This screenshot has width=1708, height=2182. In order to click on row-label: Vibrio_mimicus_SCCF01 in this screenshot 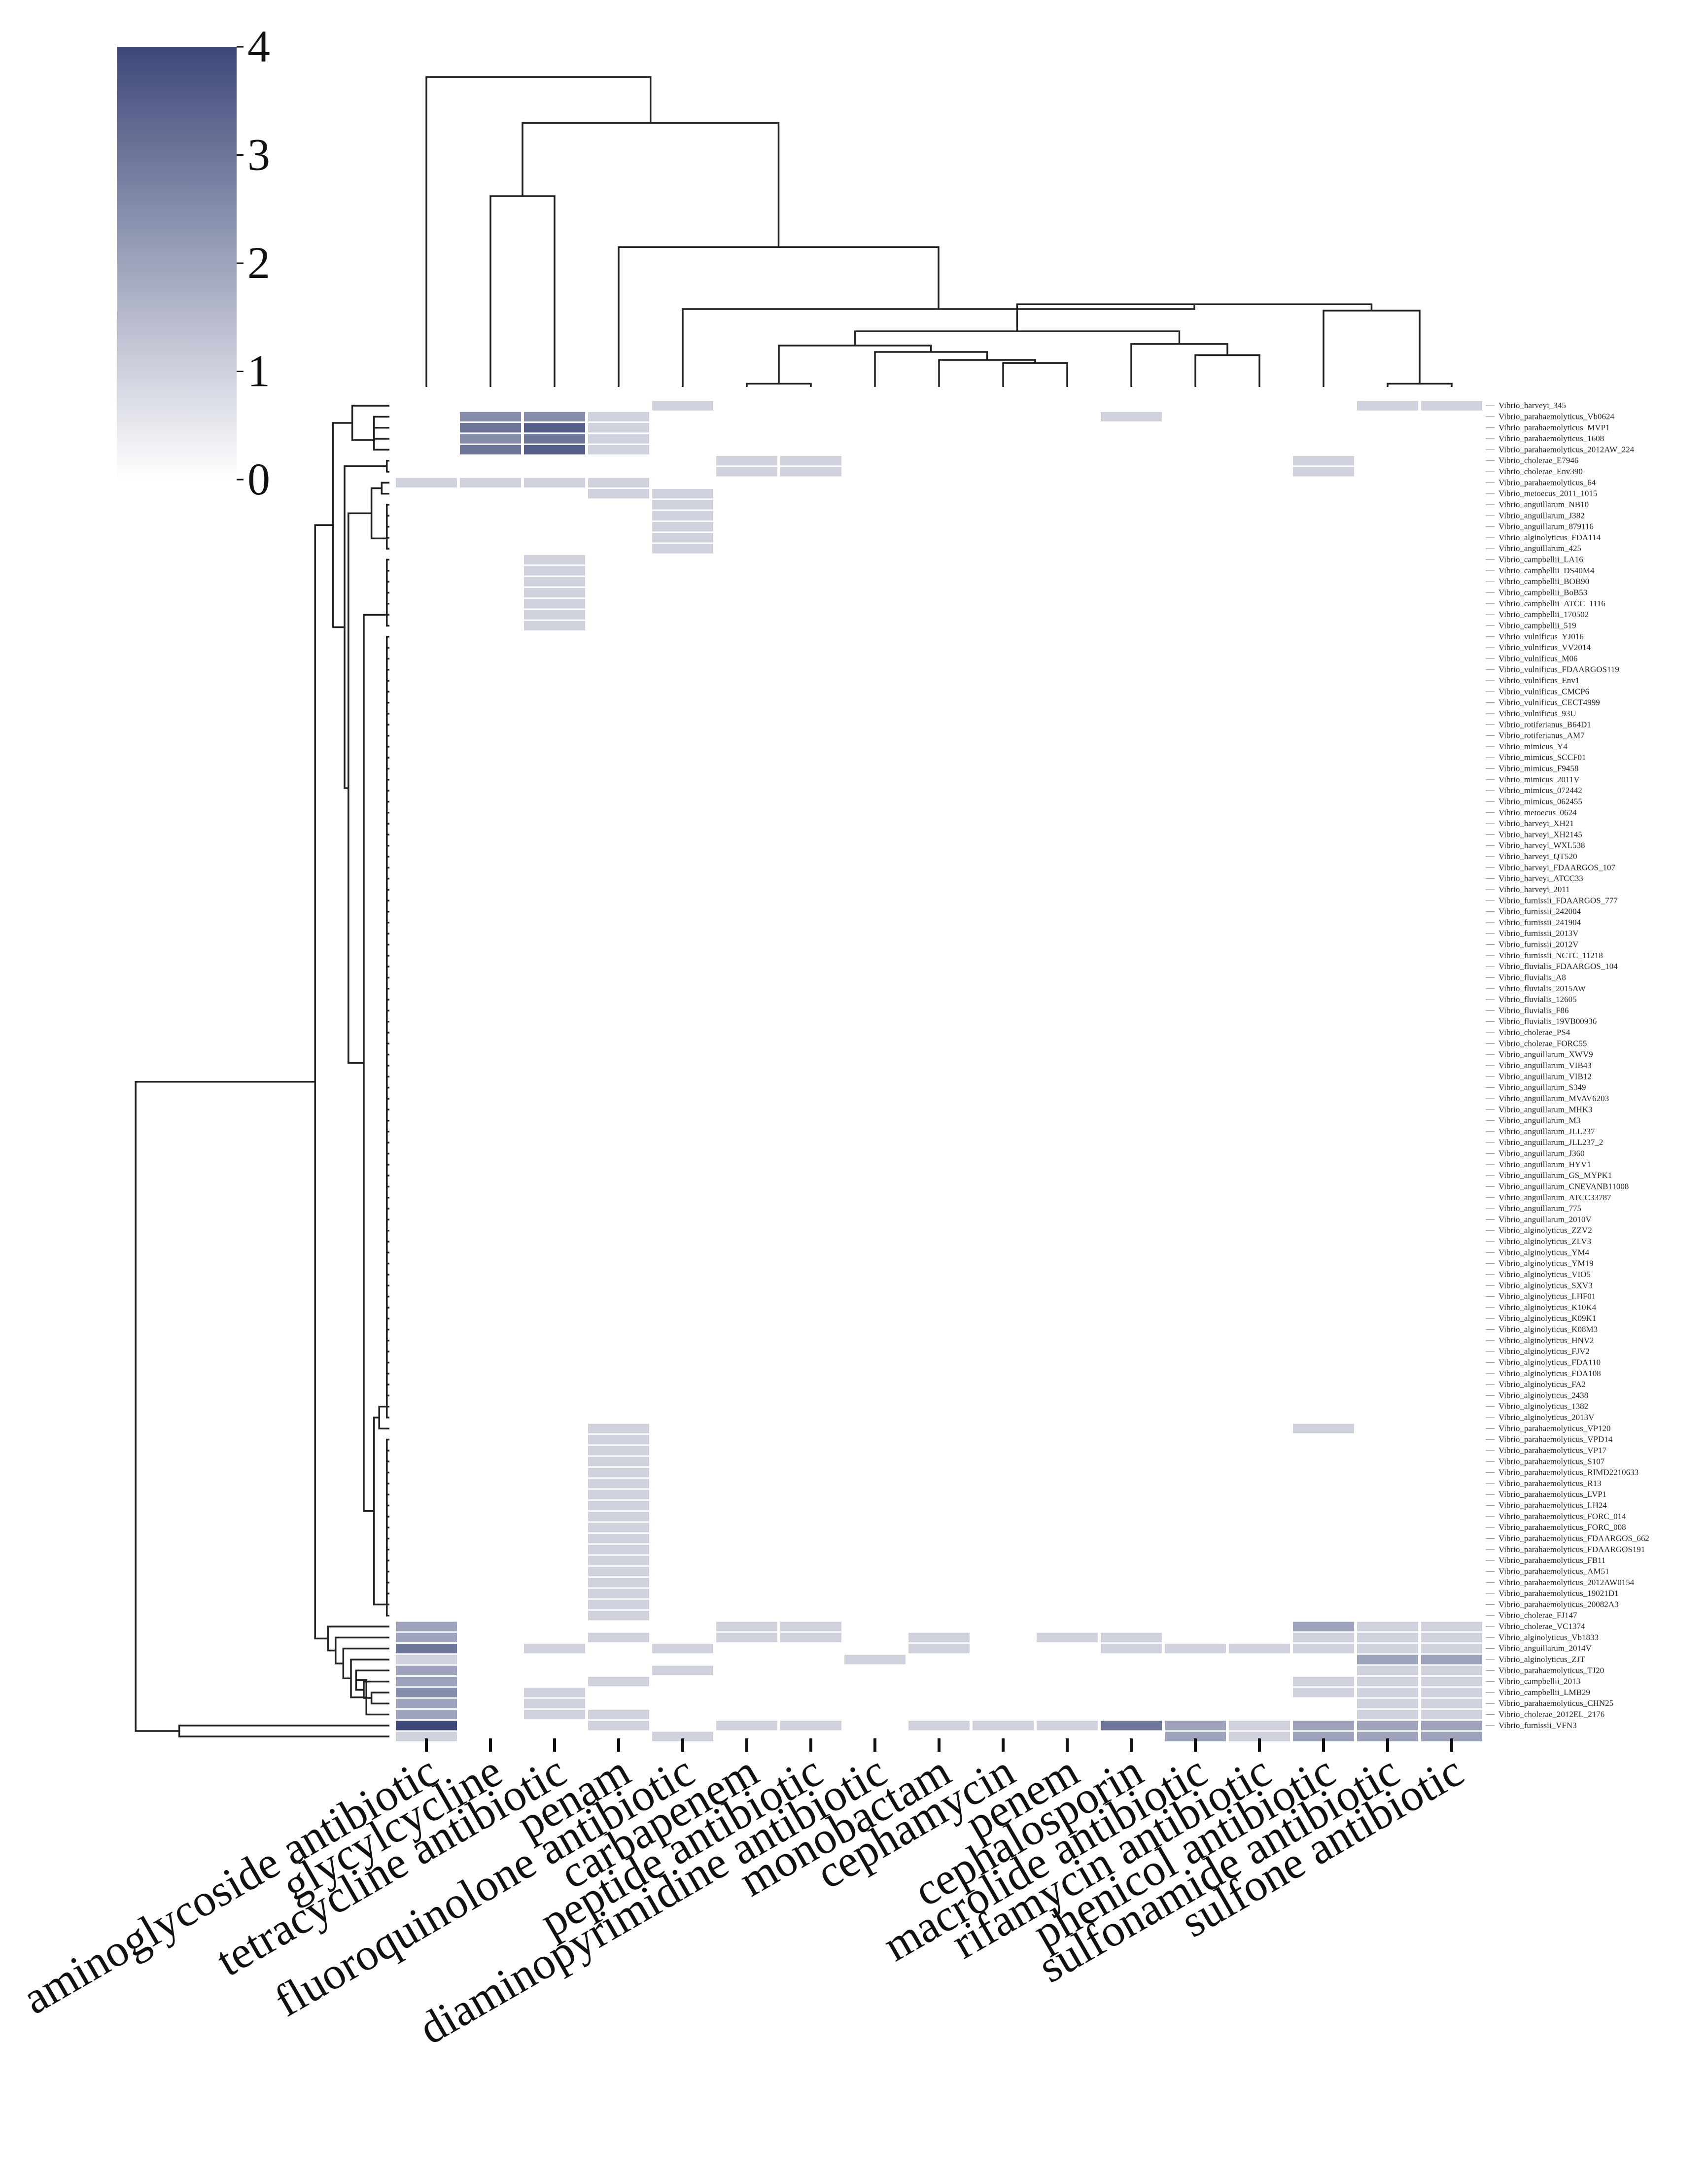, I will do `click(1542, 757)`.